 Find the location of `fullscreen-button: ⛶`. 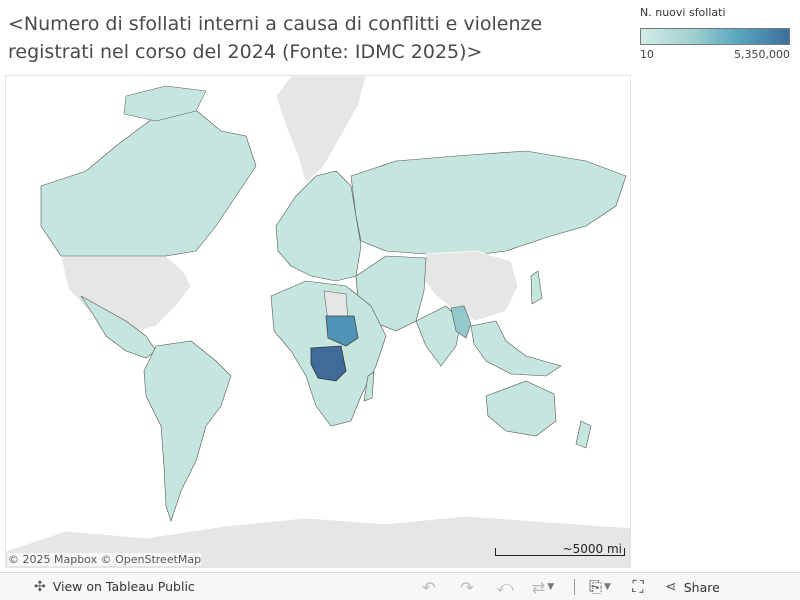

fullscreen-button: ⛶ is located at coordinates (638, 587).